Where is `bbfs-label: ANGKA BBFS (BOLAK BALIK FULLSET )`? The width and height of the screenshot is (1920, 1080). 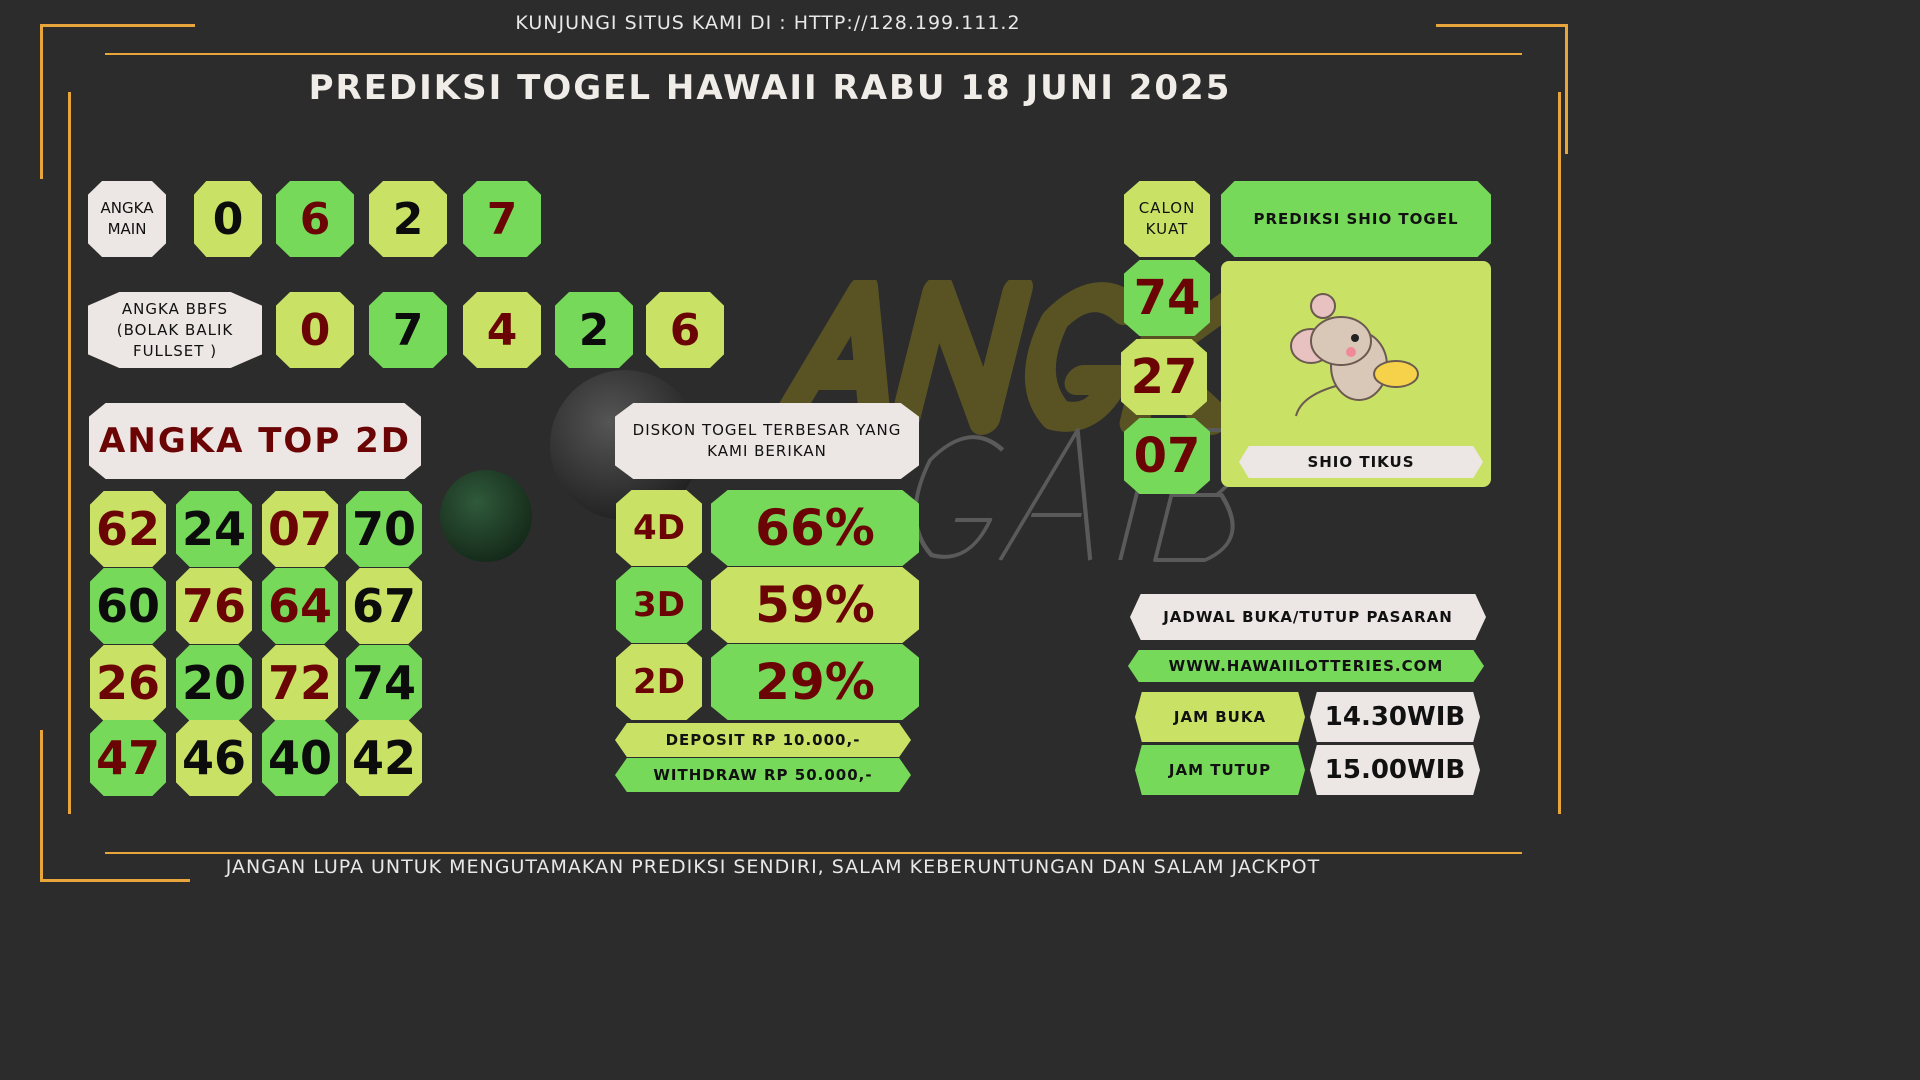 bbfs-label: ANGKA BBFS (BOLAK BALIK FULLSET ) is located at coordinates (175, 330).